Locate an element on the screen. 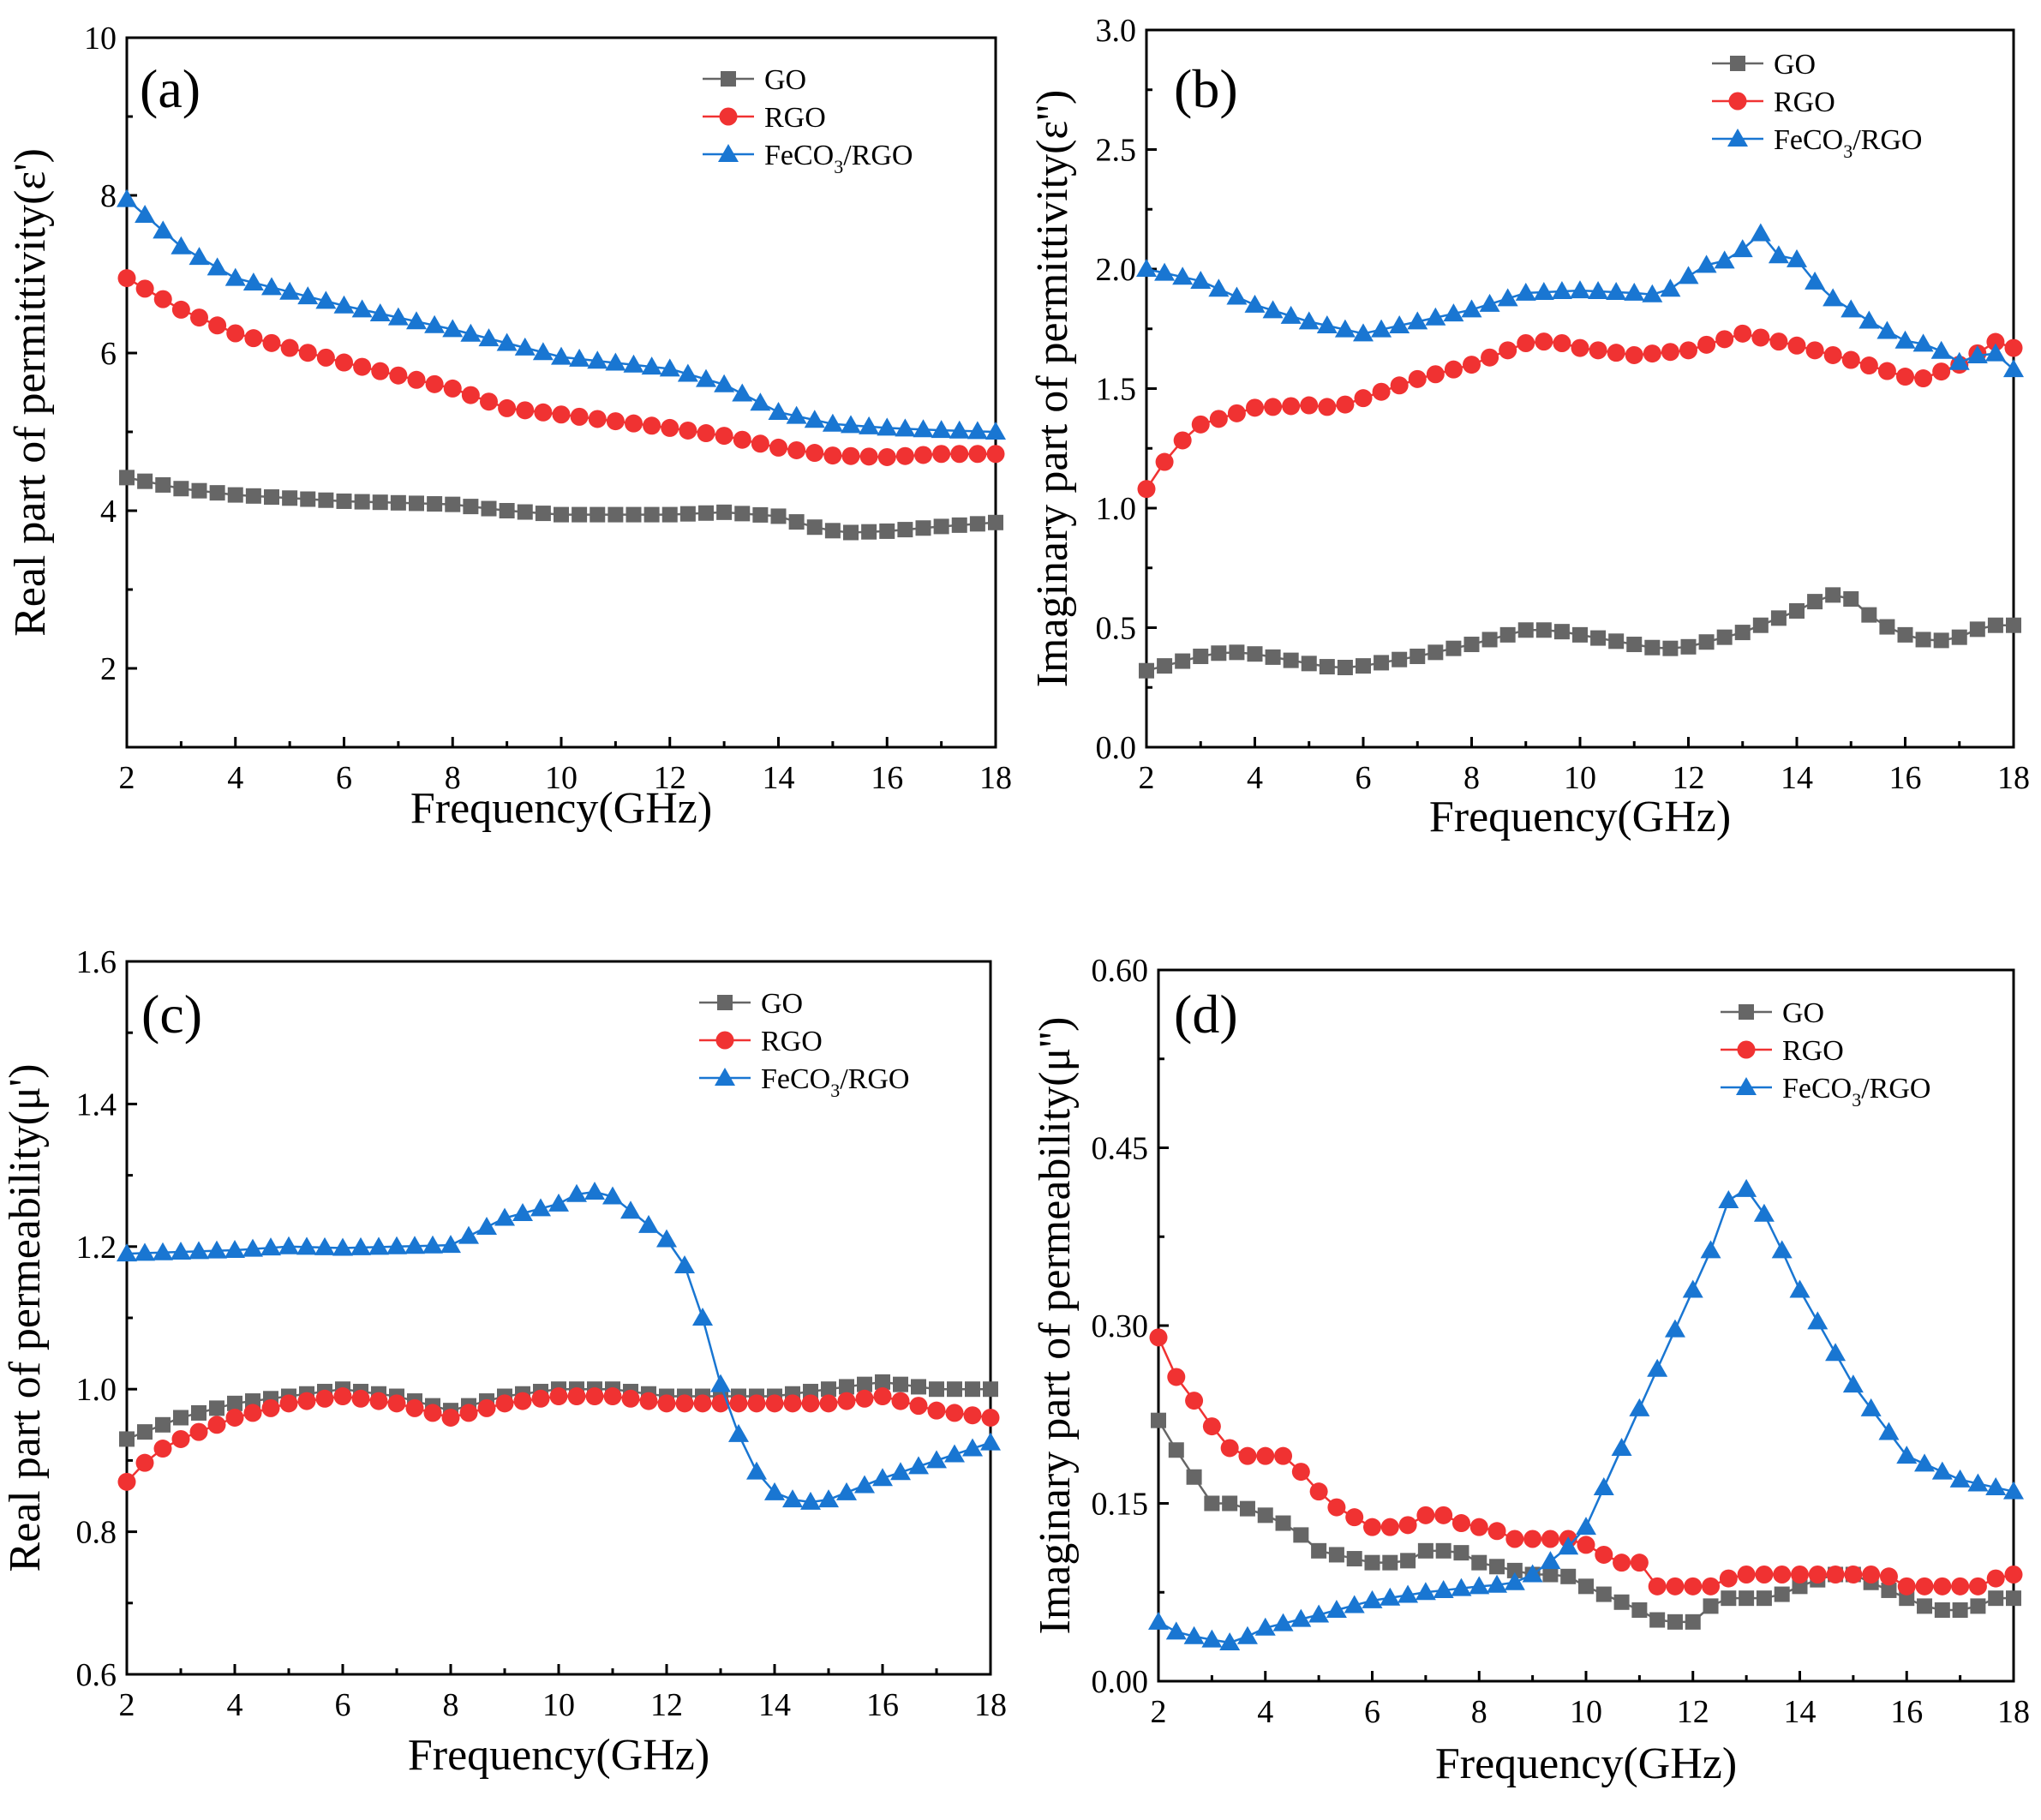 The height and width of the screenshot is (1820, 2041). legend-entry: FeCO3/RGO is located at coordinates (804, 1082).